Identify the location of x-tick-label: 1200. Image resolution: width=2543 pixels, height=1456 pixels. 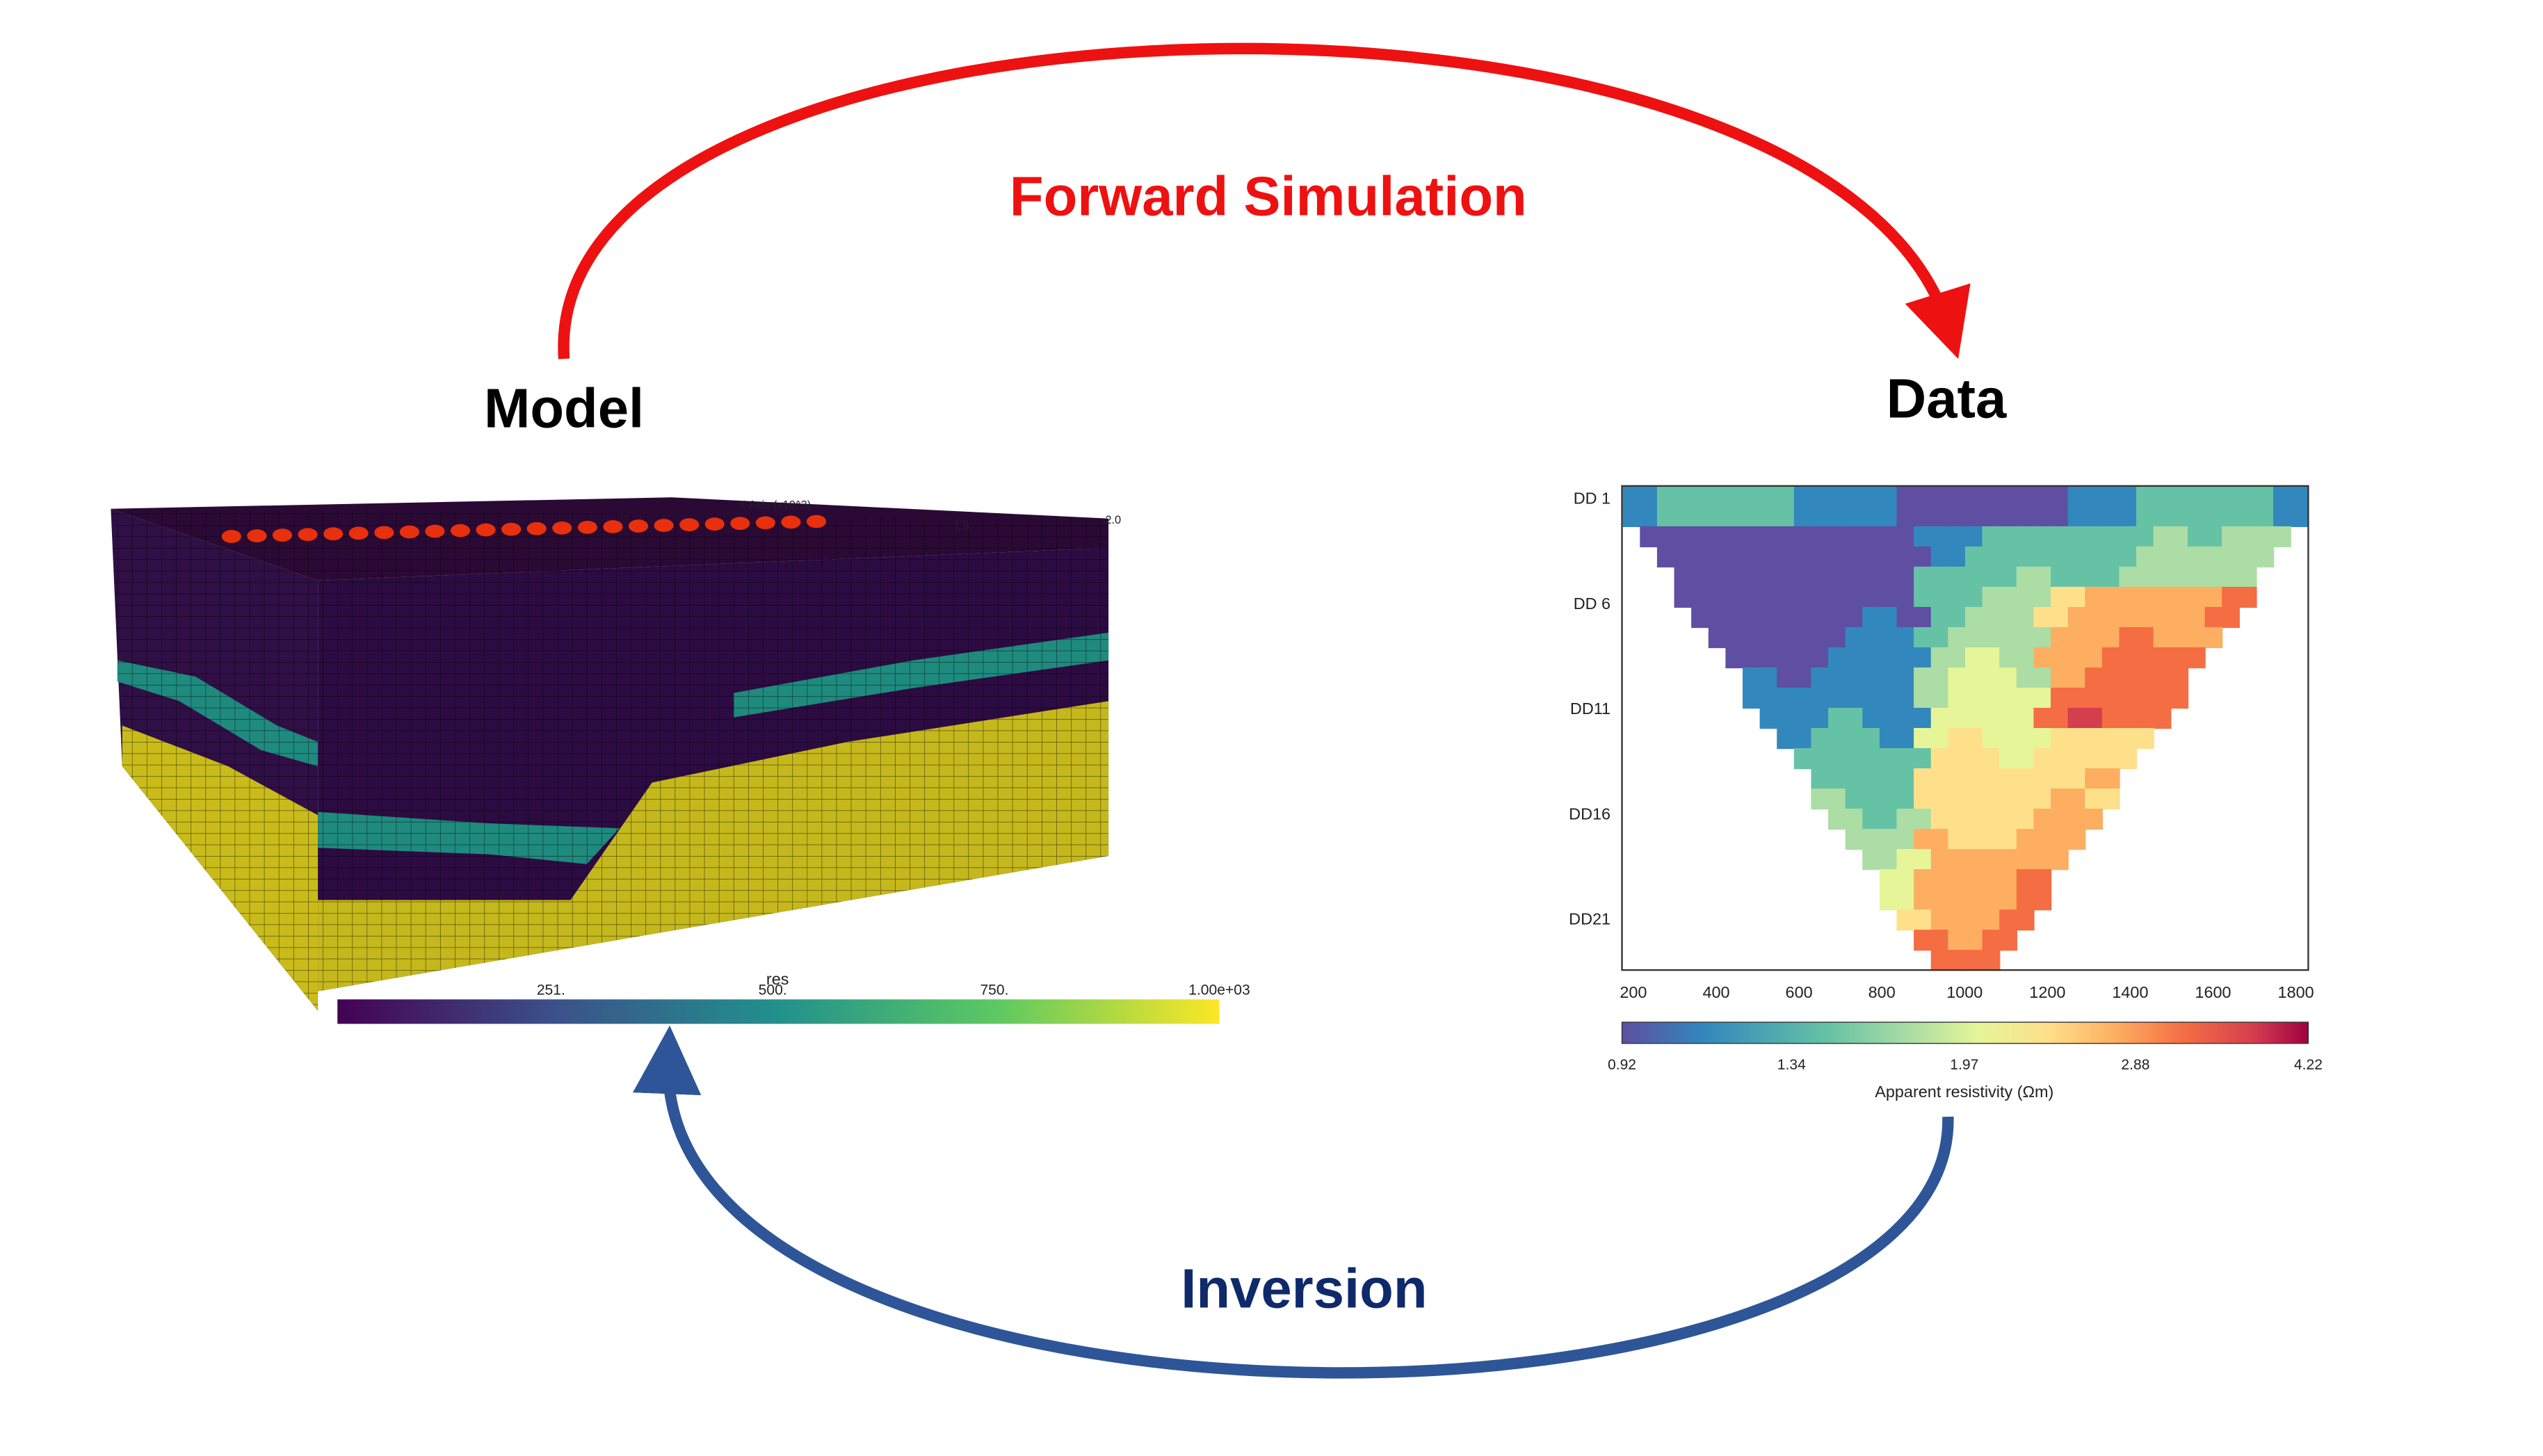
(2047, 992).